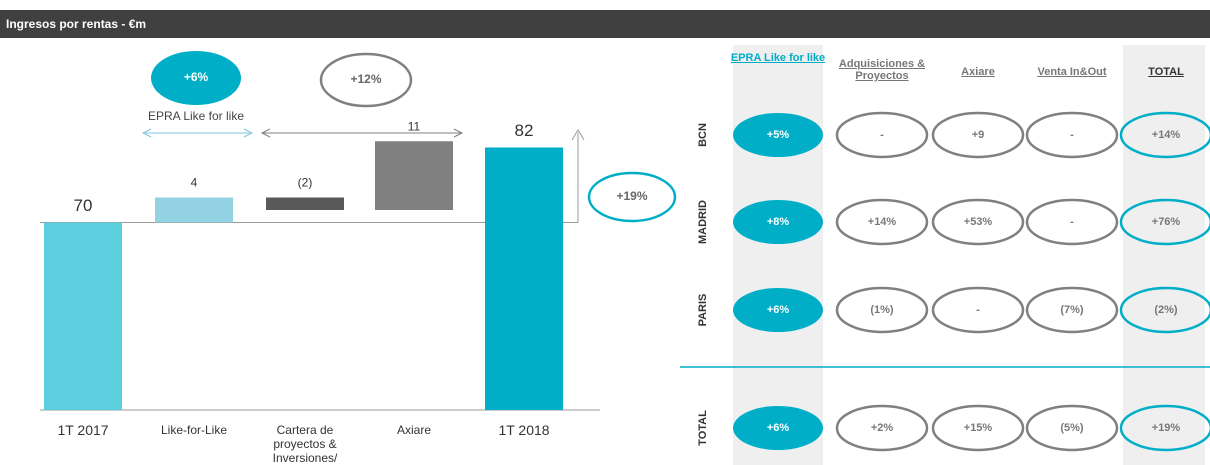  I want to click on cell: (5%), so click(1072, 428).